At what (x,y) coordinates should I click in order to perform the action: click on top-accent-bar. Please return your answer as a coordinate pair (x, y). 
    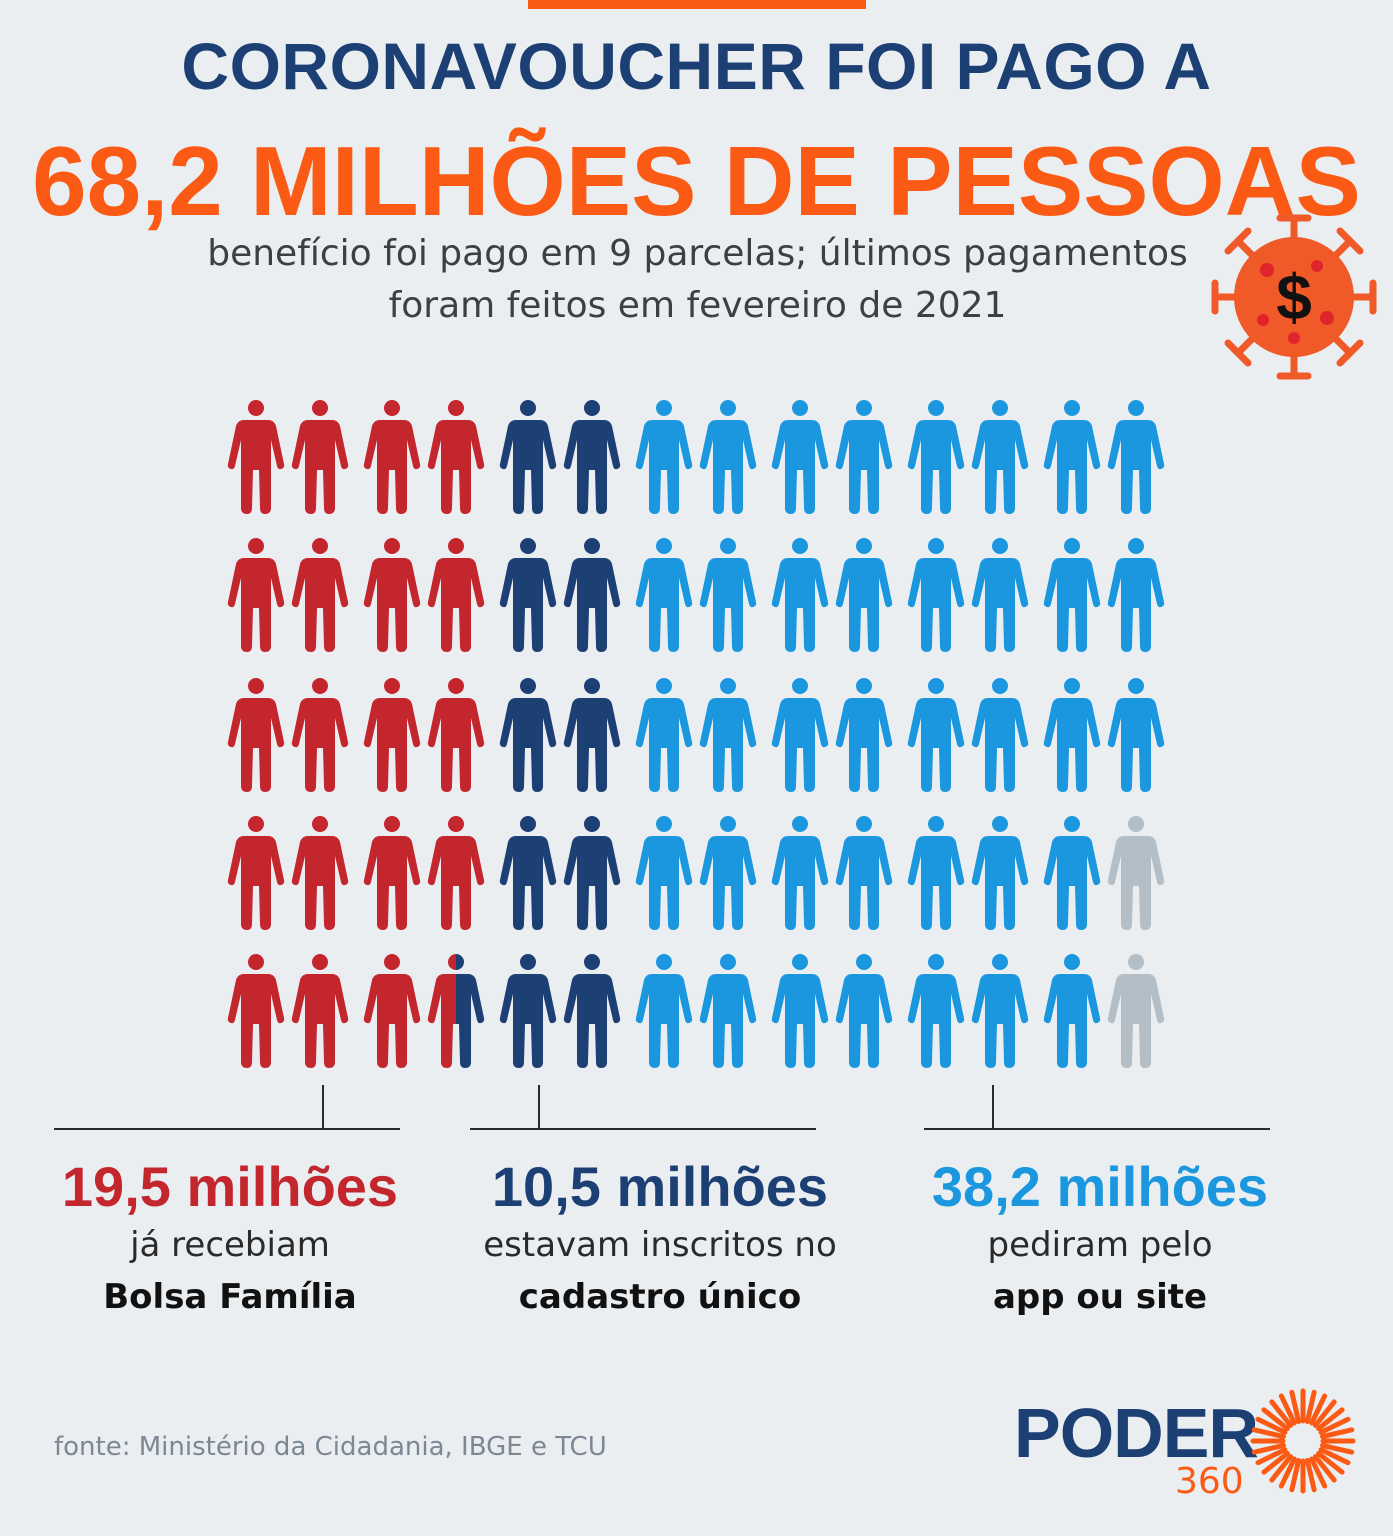
    Looking at the image, I should click on (697, 4).